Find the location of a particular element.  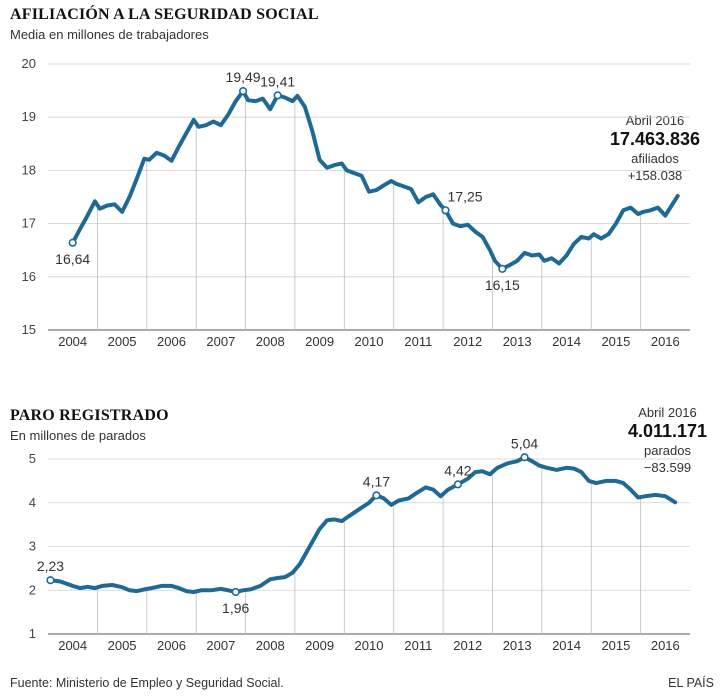

chart1-xtick-label: 2014 is located at coordinates (566, 341).